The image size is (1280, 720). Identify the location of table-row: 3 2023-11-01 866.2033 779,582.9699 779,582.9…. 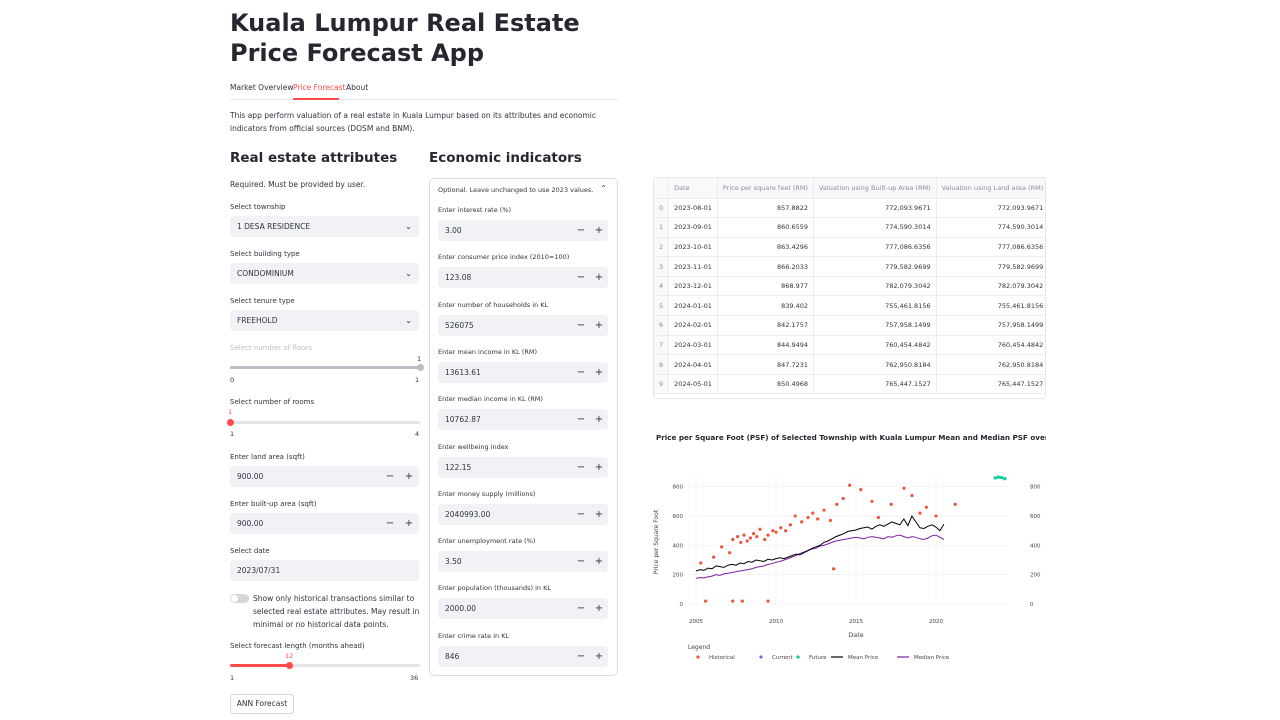
(849, 266).